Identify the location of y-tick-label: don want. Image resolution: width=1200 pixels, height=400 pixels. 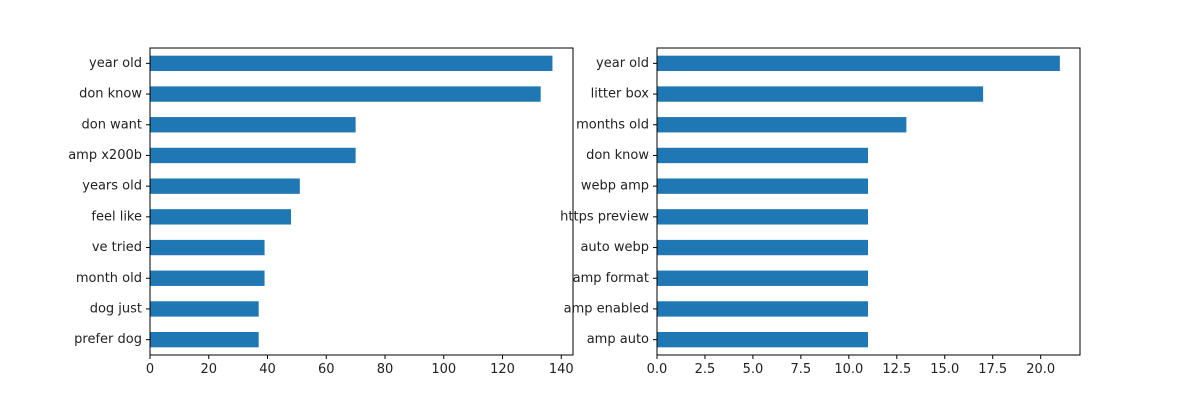
(111, 124).